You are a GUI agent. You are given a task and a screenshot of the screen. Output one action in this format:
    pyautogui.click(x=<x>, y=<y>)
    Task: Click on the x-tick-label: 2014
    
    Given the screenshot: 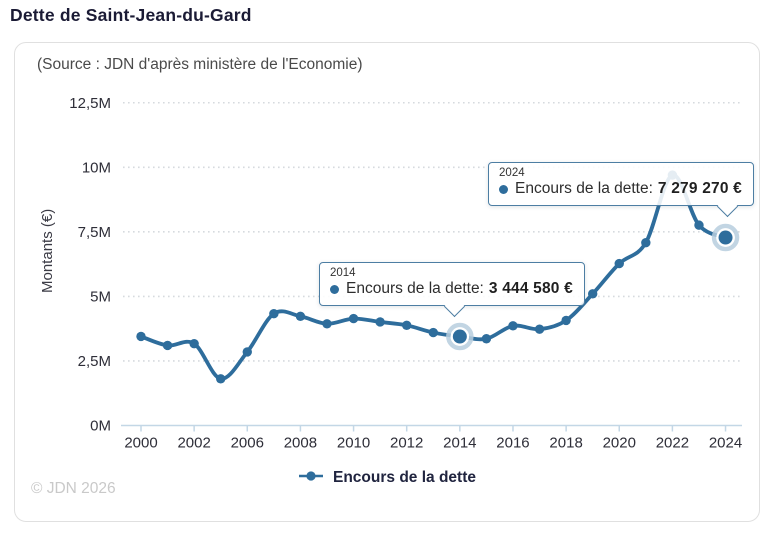 What is the action you would take?
    pyautogui.click(x=459, y=443)
    